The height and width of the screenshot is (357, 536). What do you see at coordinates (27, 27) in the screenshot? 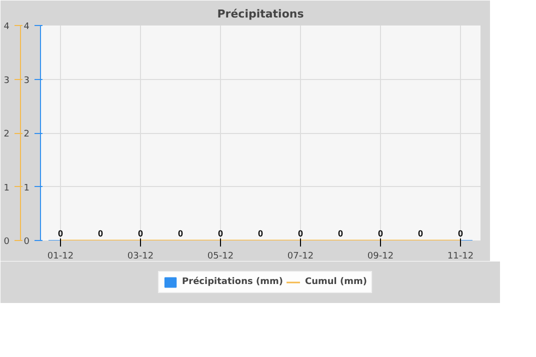
I see `y2-tick-label: 4` at bounding box center [27, 27].